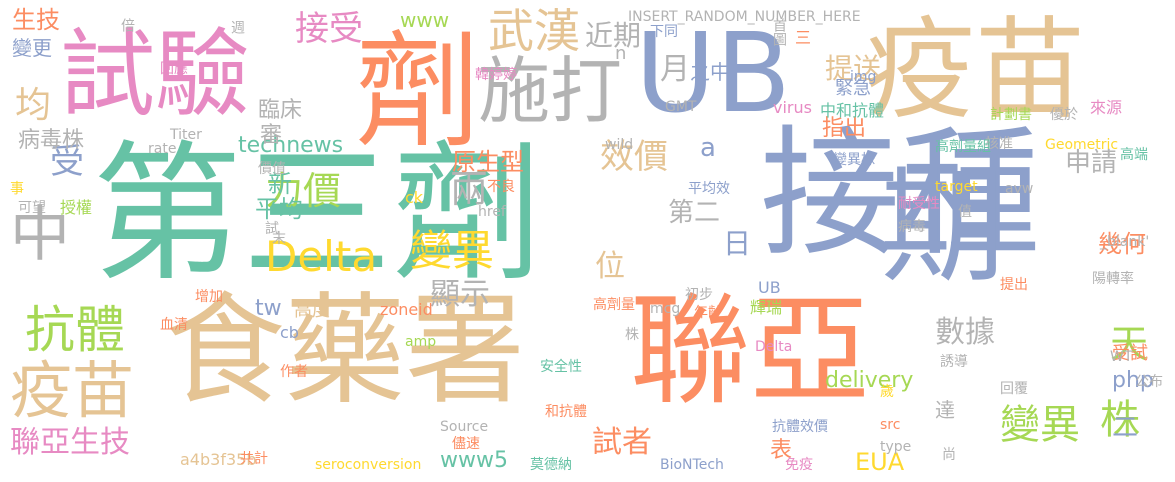  What do you see at coordinates (942, 227) in the screenshot?
I see `cloud-word: 期` at bounding box center [942, 227].